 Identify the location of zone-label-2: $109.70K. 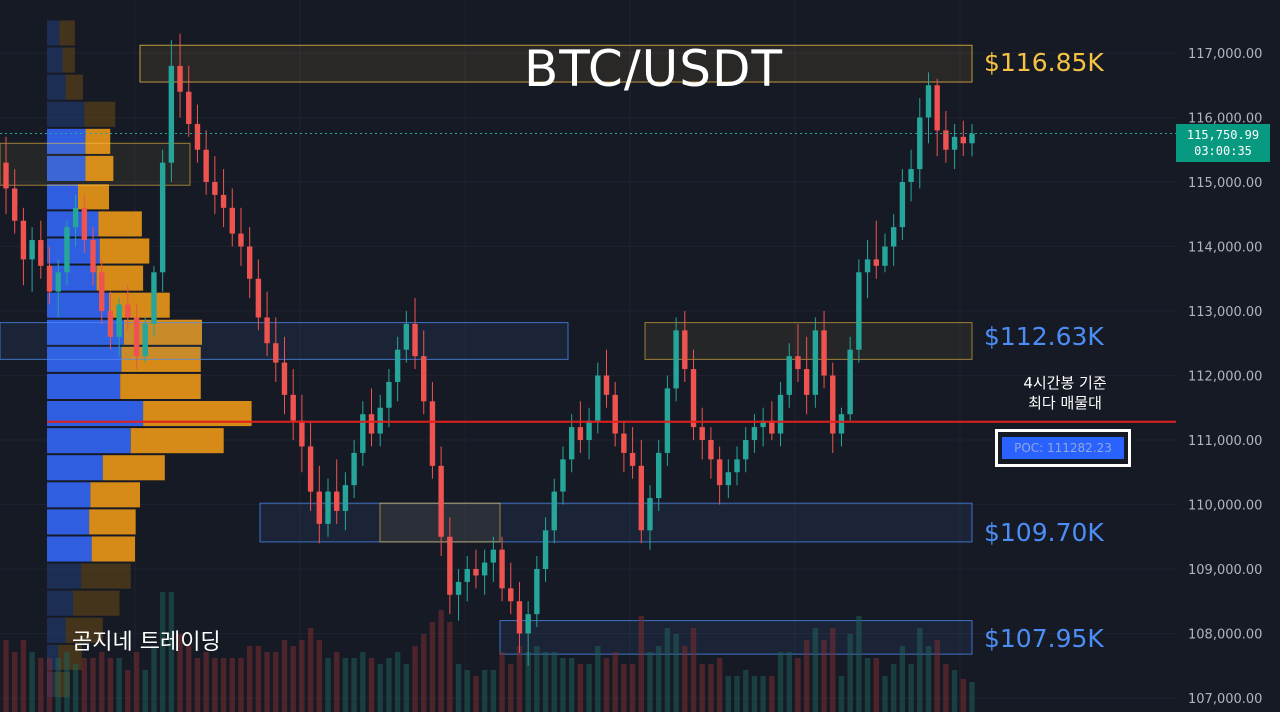
(1044, 532).